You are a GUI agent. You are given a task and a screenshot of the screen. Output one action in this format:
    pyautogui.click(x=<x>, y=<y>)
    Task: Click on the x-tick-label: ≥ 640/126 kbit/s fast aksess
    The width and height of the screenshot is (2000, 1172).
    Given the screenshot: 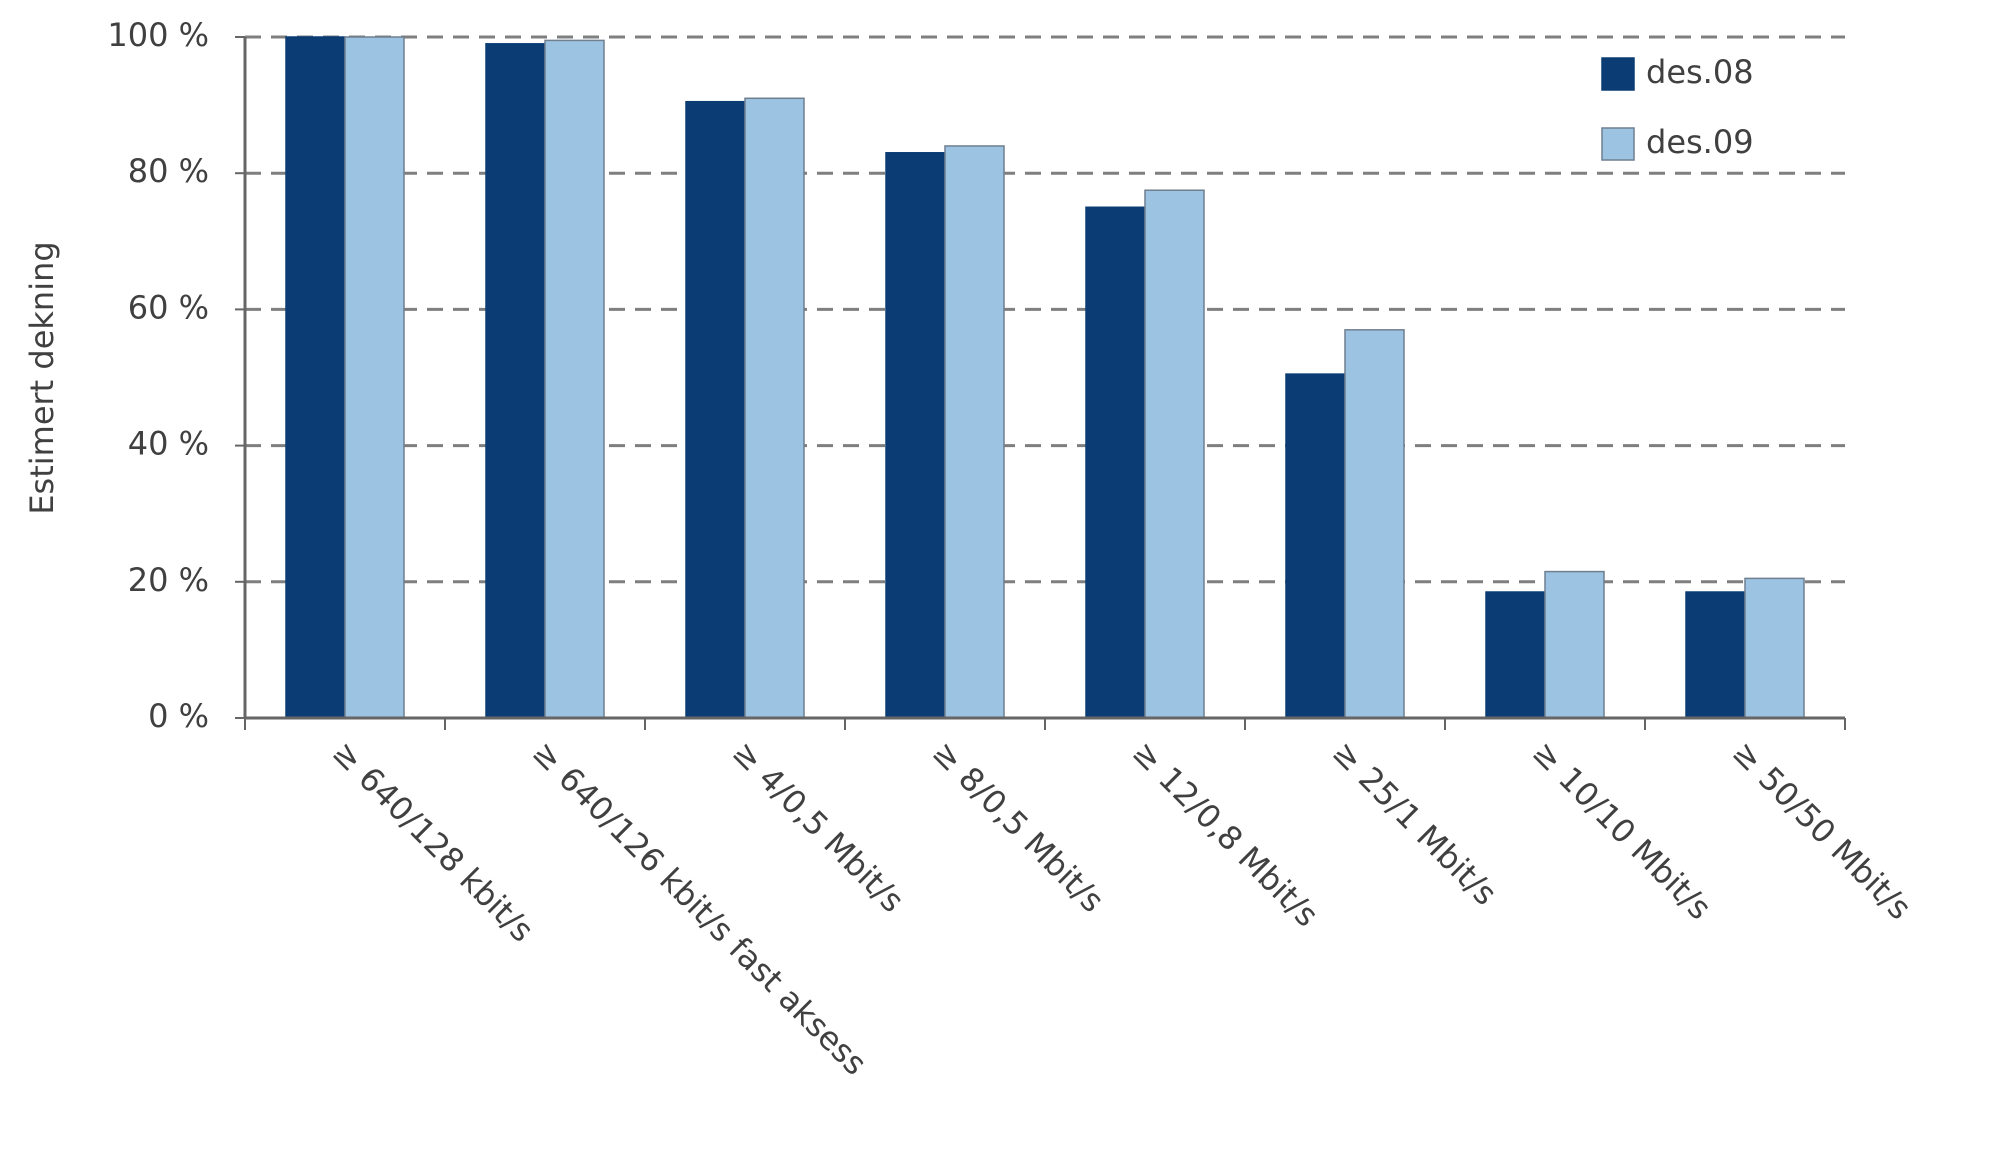 What is the action you would take?
    pyautogui.click(x=699, y=907)
    